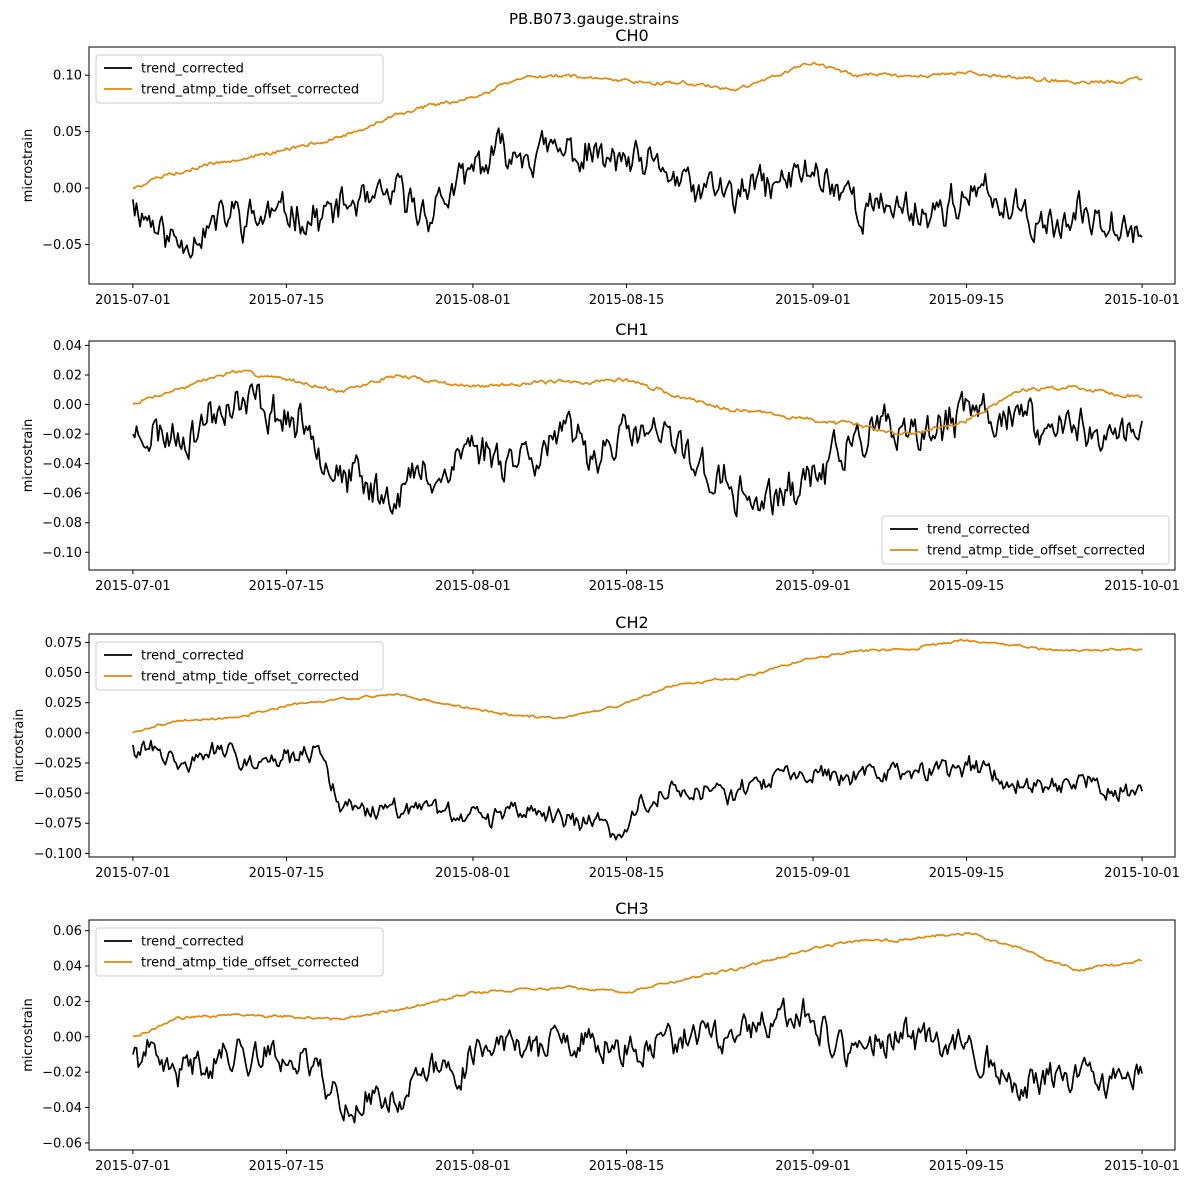 Image resolution: width=1189 pixels, height=1181 pixels. Describe the element at coordinates (67, 76) in the screenshot. I see `y-tick-label: 0.10` at that location.